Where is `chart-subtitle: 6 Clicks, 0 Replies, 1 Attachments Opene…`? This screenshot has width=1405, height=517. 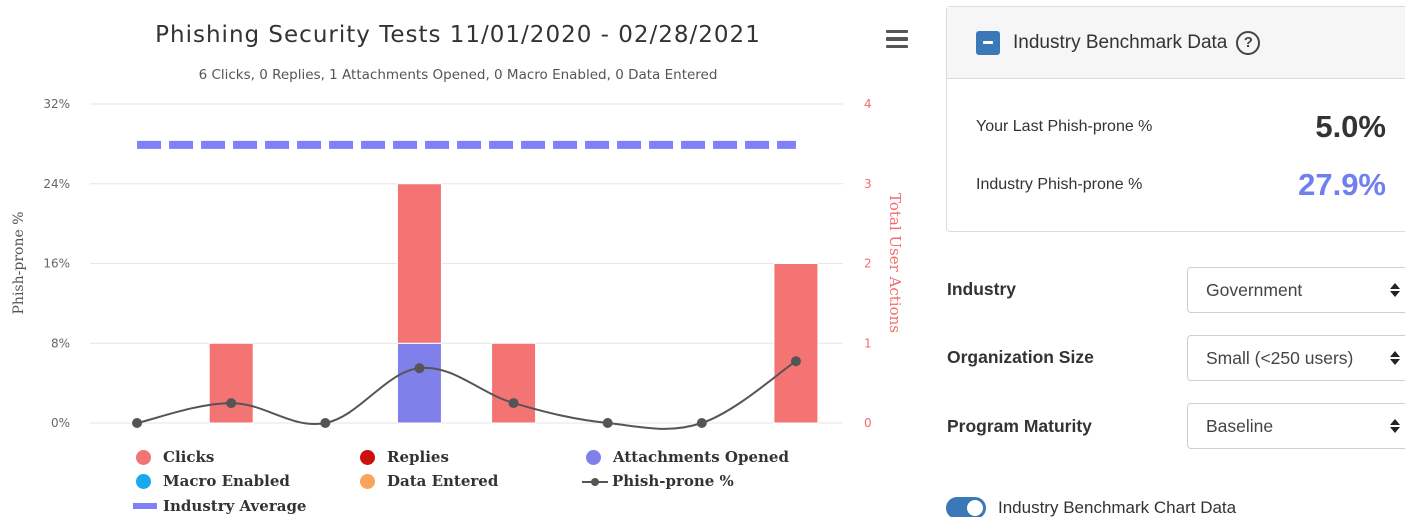 chart-subtitle: 6 Clicks, 0 Replies, 1 Attachments Opene… is located at coordinates (458, 75).